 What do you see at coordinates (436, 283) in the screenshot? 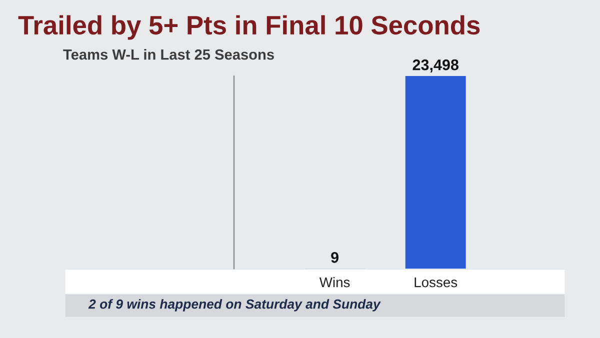
I see `x-tick-label: Losses` at bounding box center [436, 283].